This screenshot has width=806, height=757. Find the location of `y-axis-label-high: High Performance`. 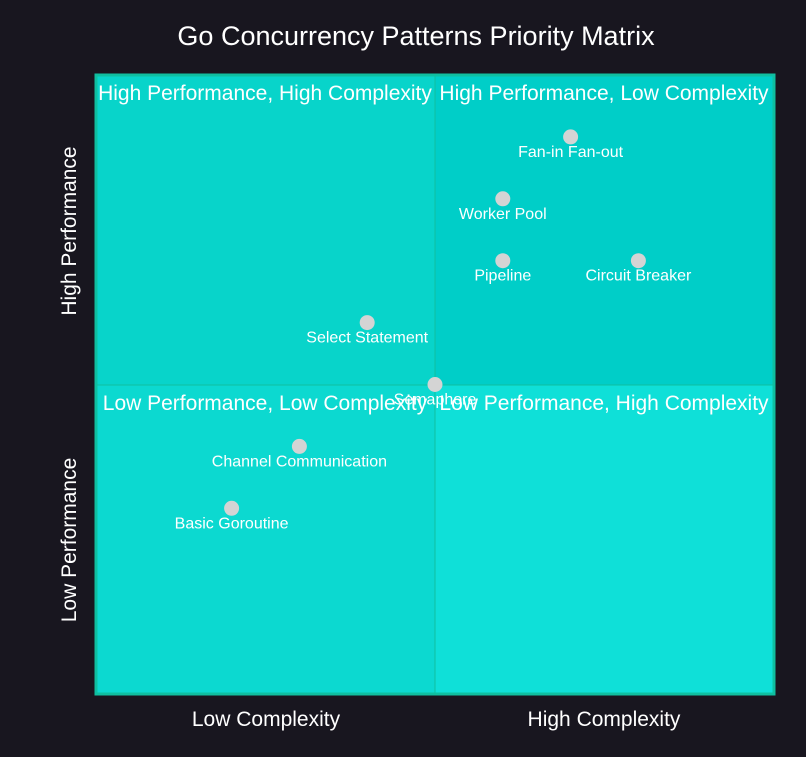

y-axis-label-high: High Performance is located at coordinates (69, 230).